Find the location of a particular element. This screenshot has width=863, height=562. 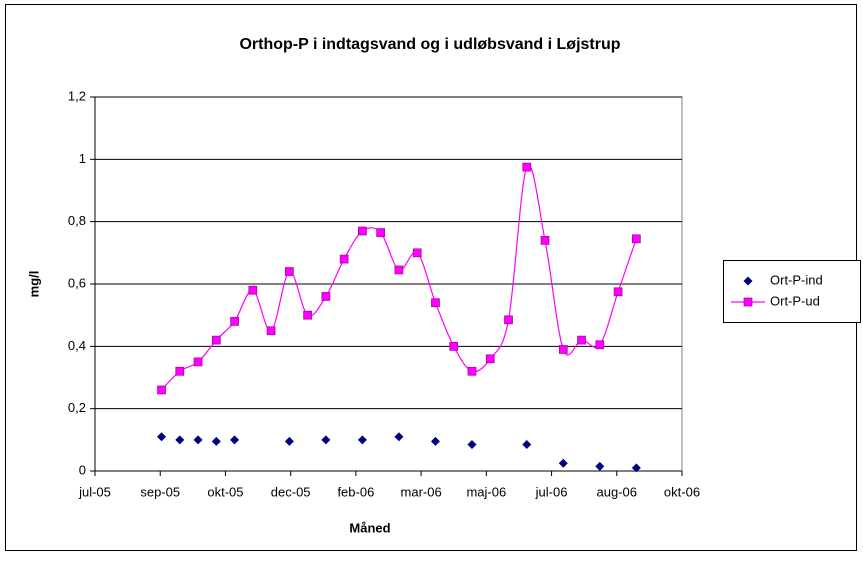

x-tick-label: okt-06 is located at coordinates (682, 491).